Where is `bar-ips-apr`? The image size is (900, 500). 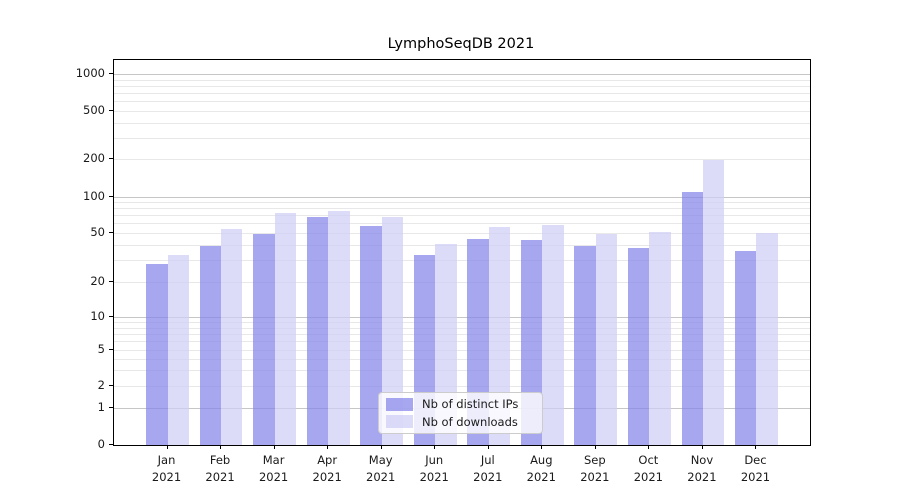 bar-ips-apr is located at coordinates (317, 330).